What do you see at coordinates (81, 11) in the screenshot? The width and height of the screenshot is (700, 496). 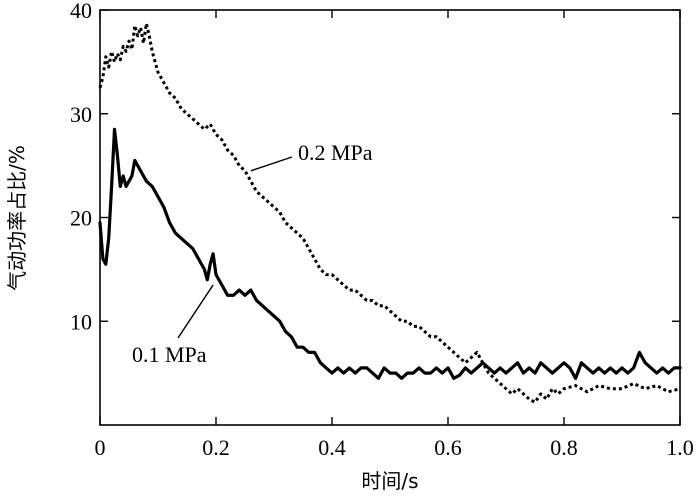 I see `y-tick-label: 40` at bounding box center [81, 11].